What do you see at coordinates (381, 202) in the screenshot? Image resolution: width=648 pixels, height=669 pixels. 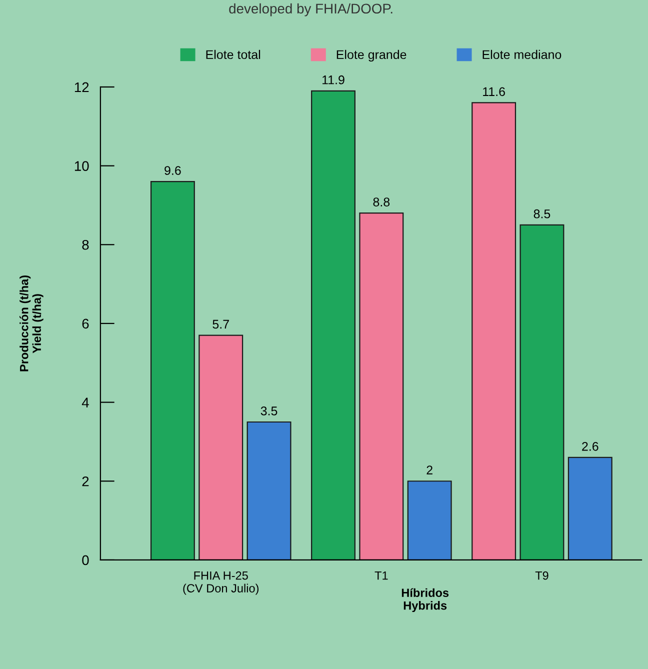 I see `data-label: 8.8` at bounding box center [381, 202].